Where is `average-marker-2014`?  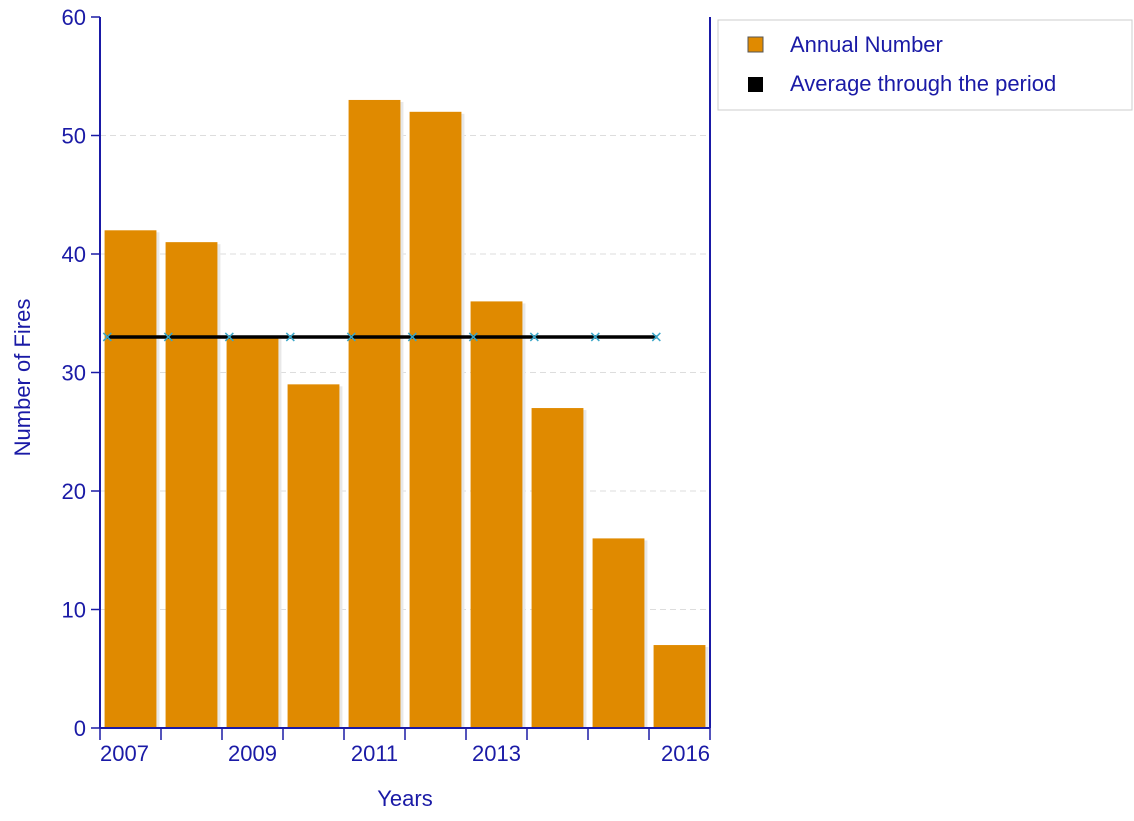
average-marker-2014 is located at coordinates (534, 337).